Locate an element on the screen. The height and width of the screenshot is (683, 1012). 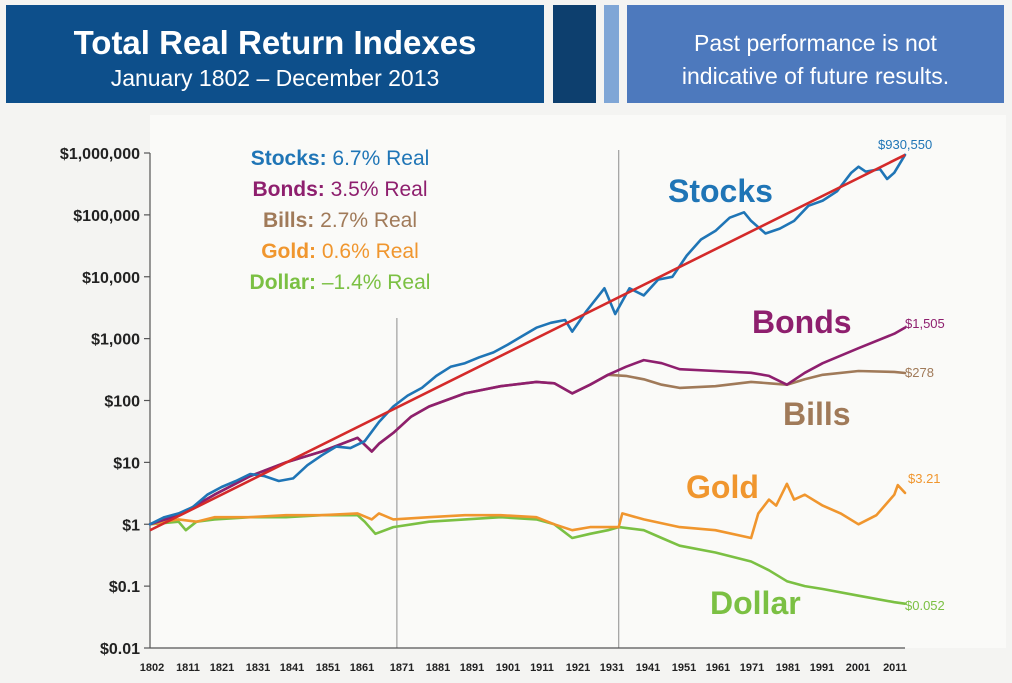
legend-name-stocks: Stocks: is located at coordinates (292, 158).